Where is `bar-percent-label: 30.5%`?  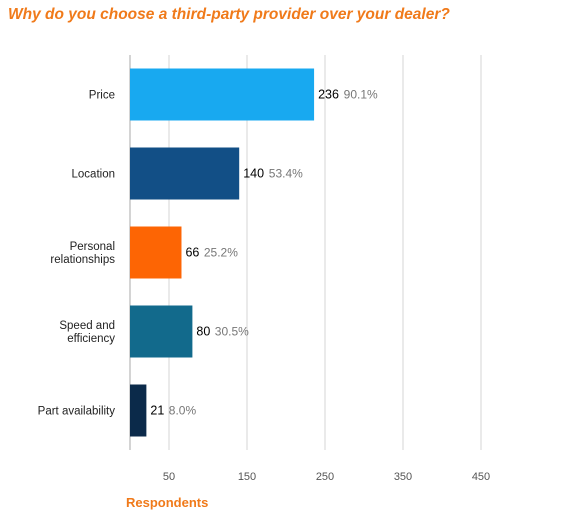 bar-percent-label: 30.5% is located at coordinates (232, 332).